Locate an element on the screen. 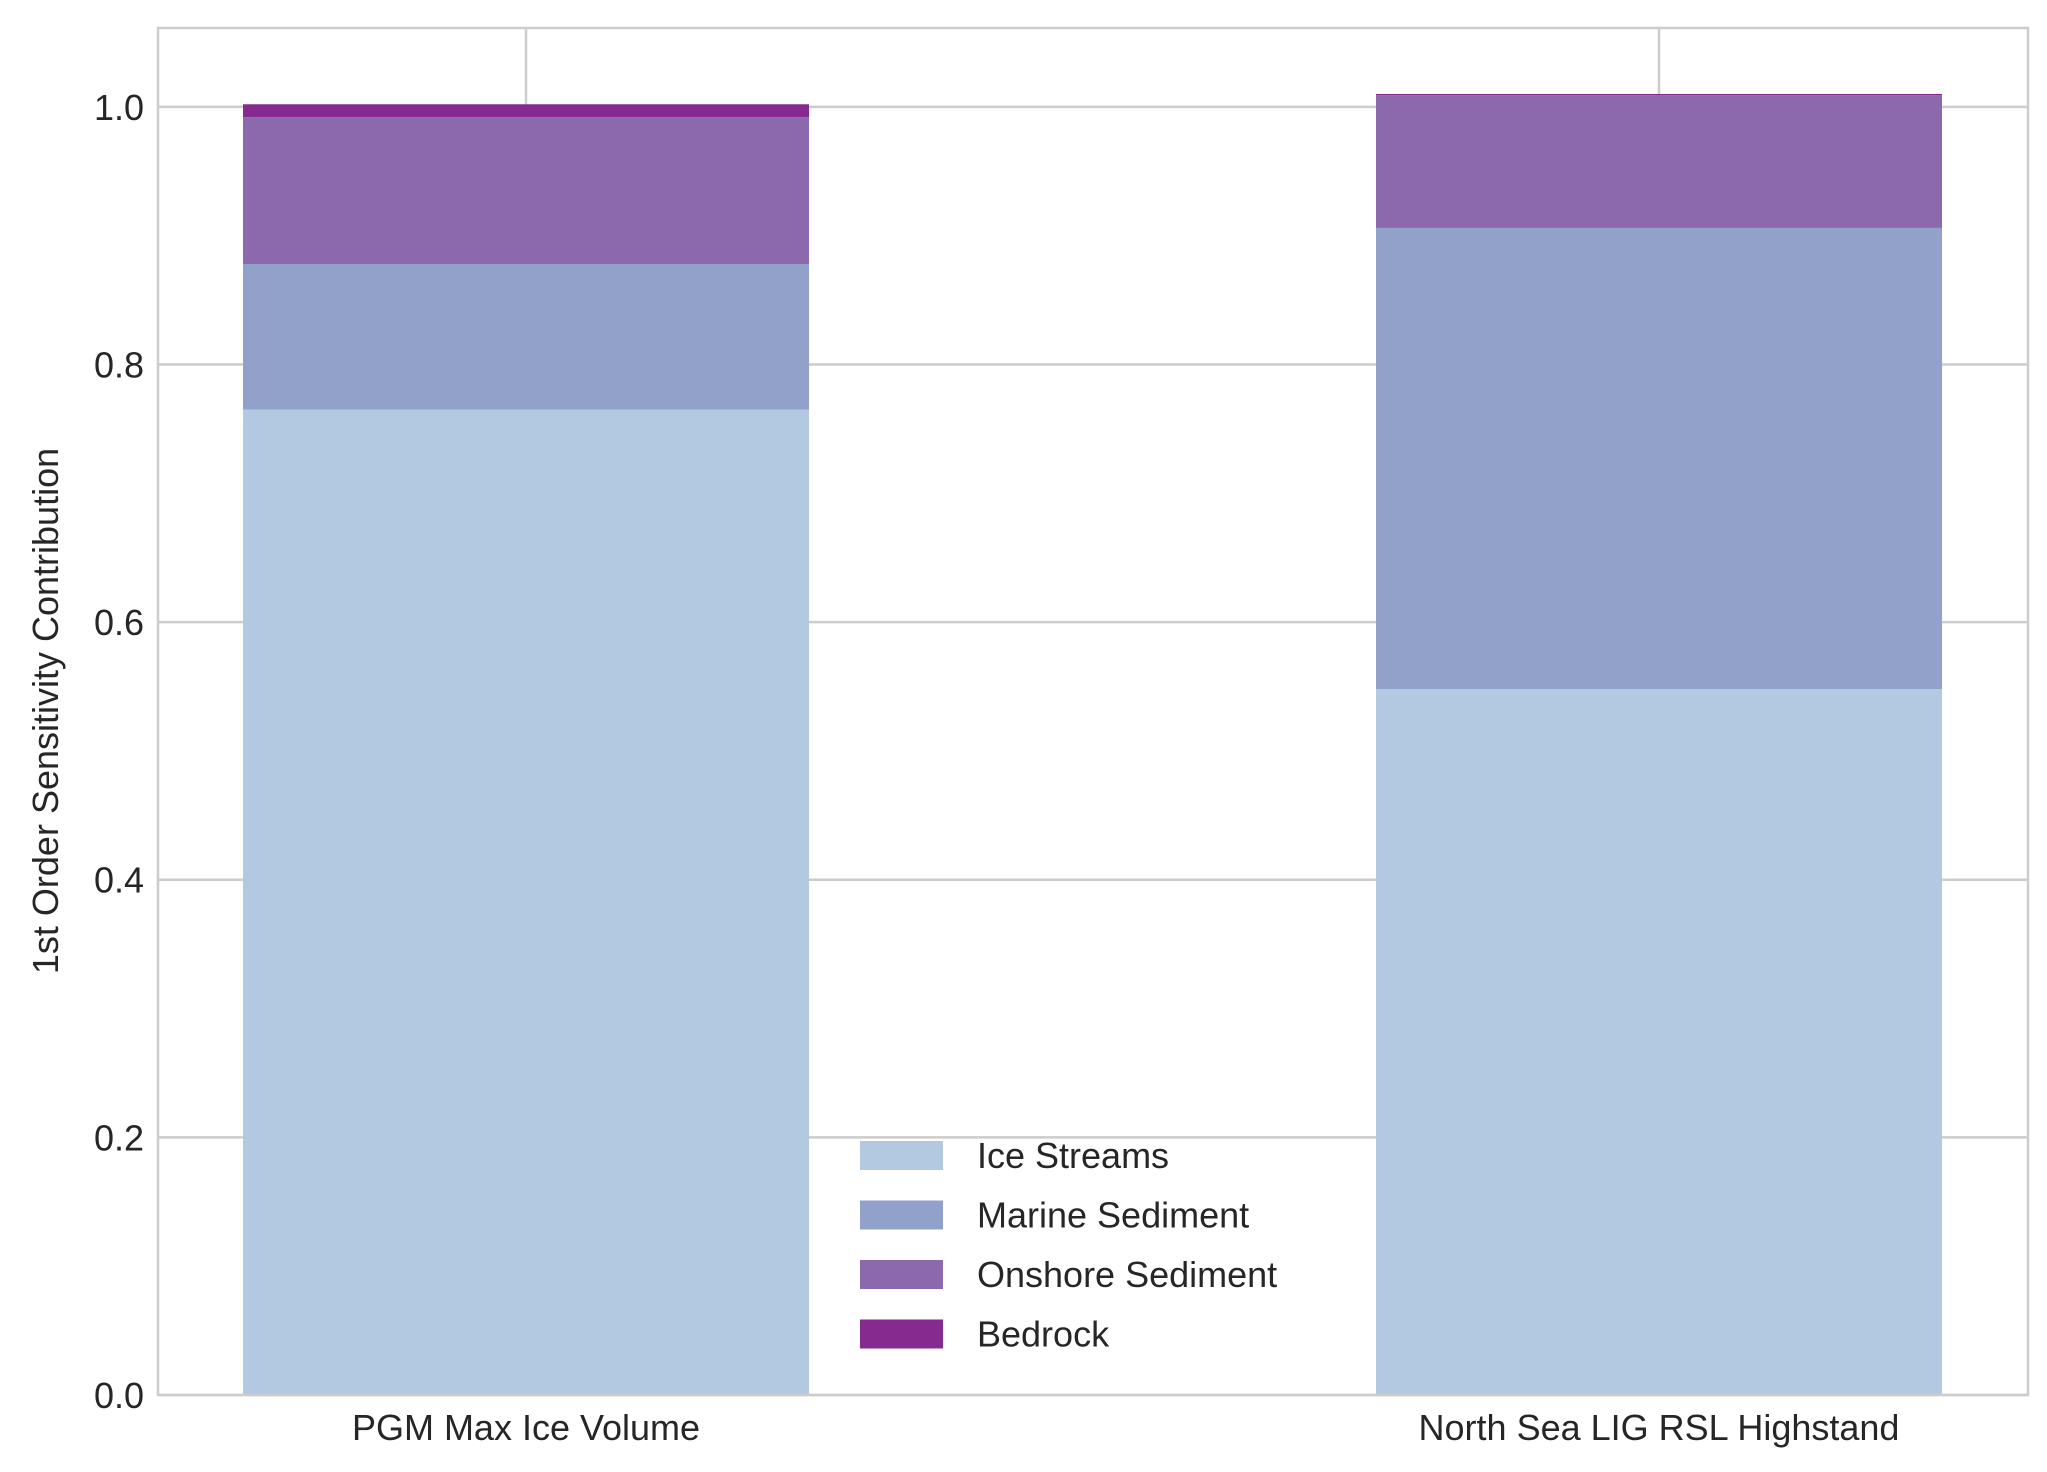 This screenshot has width=2047, height=1472. y-tick-labels: 0.0 0.2 0.4 0.6 0.8 1.0 is located at coordinates (119, 751).